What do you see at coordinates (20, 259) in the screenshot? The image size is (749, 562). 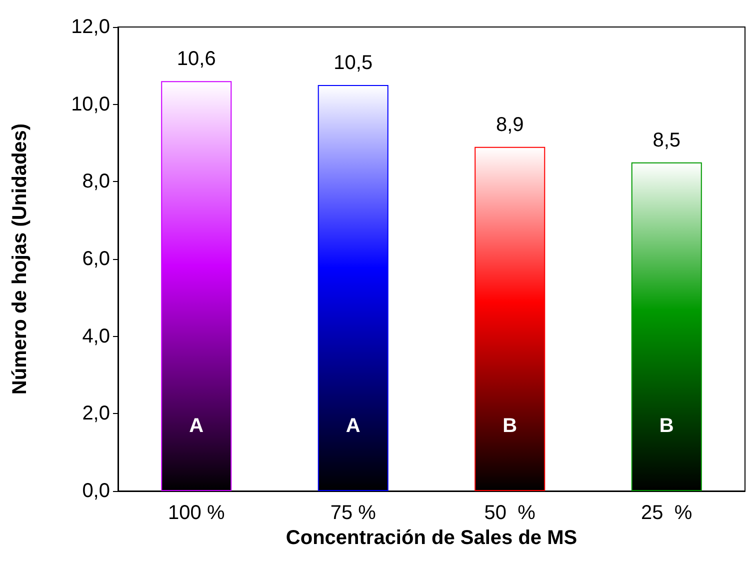 I see `y-axis-title: Número de hojas (Unidades)` at bounding box center [20, 259].